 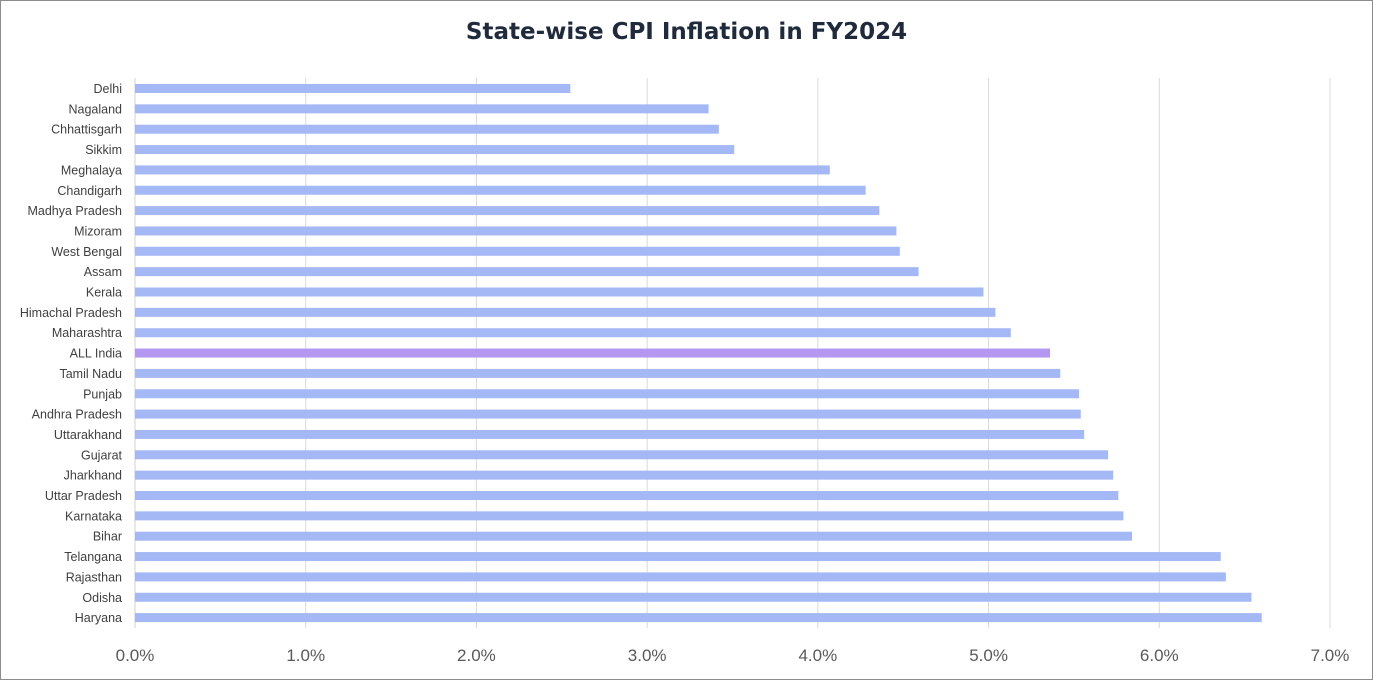 What do you see at coordinates (988, 655) in the screenshot?
I see `x-tick-label: 5.0%` at bounding box center [988, 655].